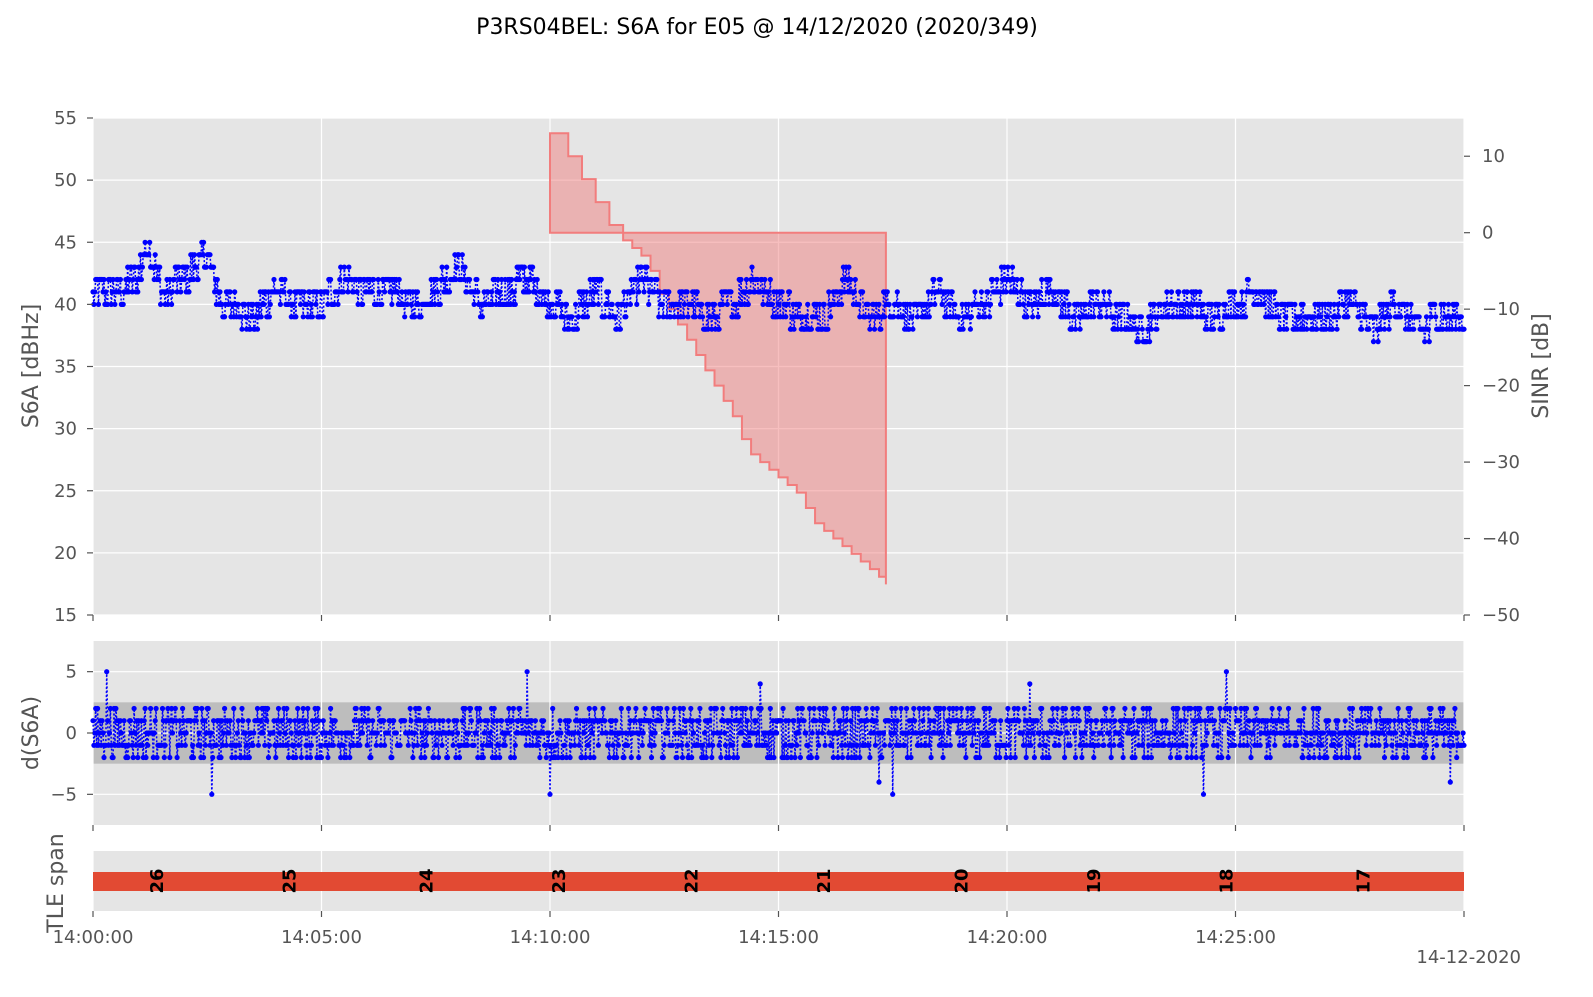  What do you see at coordinates (824, 880) in the screenshot?
I see `tle-label: 21` at bounding box center [824, 880].